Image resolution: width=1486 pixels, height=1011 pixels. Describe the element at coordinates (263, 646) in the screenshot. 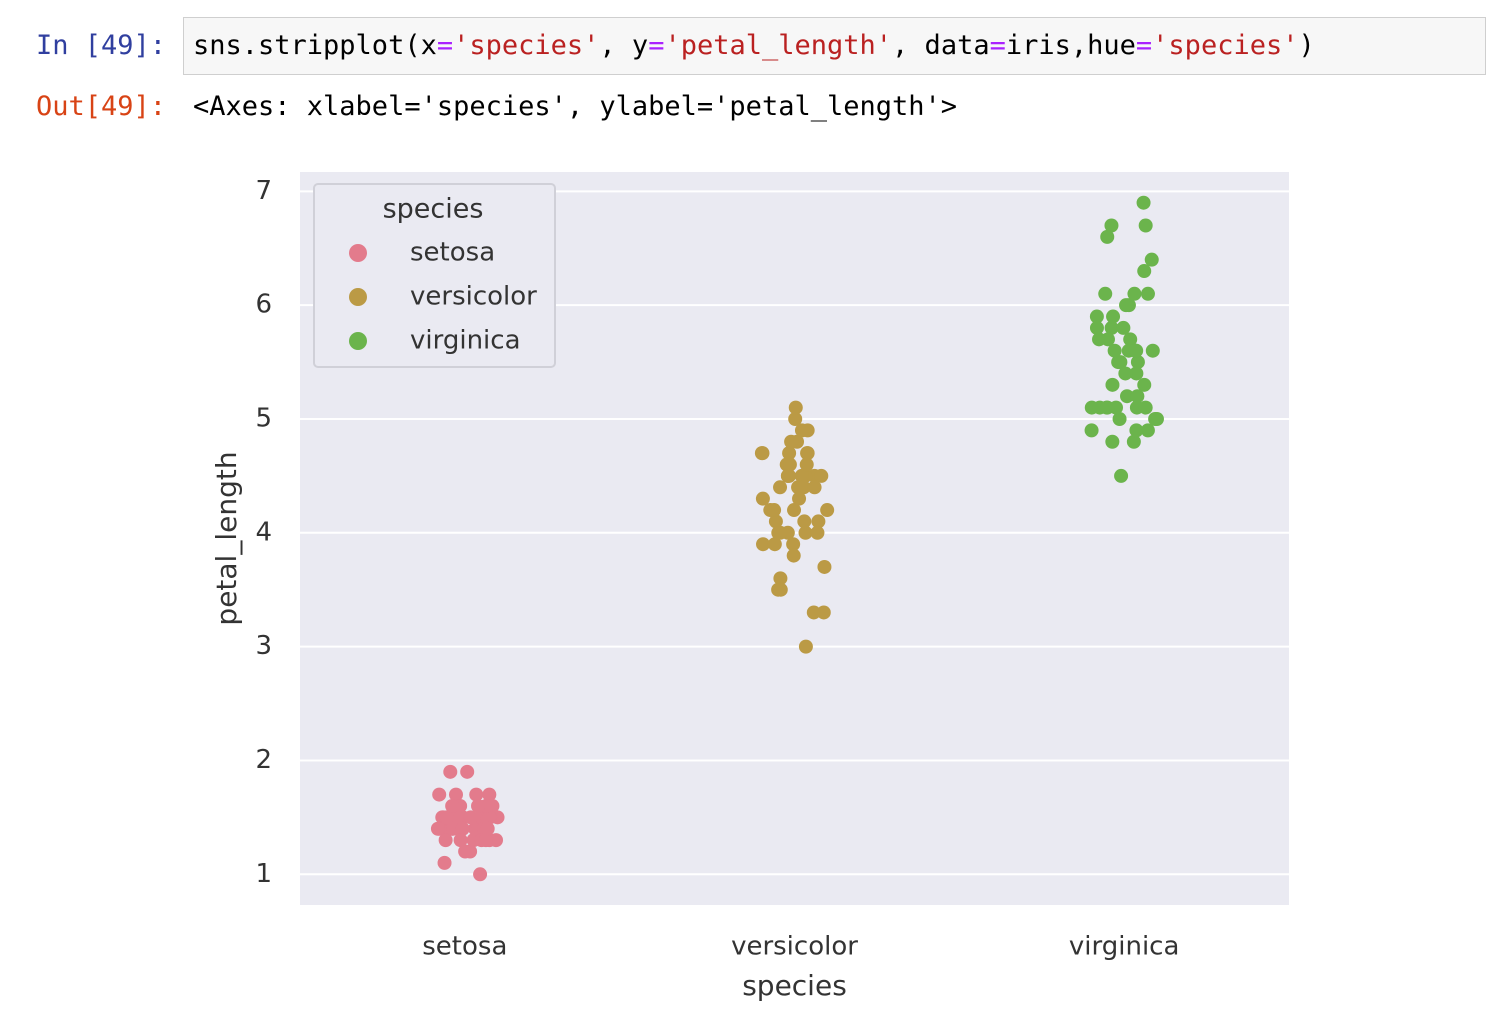

I see `y-tick-label: 3` at that location.